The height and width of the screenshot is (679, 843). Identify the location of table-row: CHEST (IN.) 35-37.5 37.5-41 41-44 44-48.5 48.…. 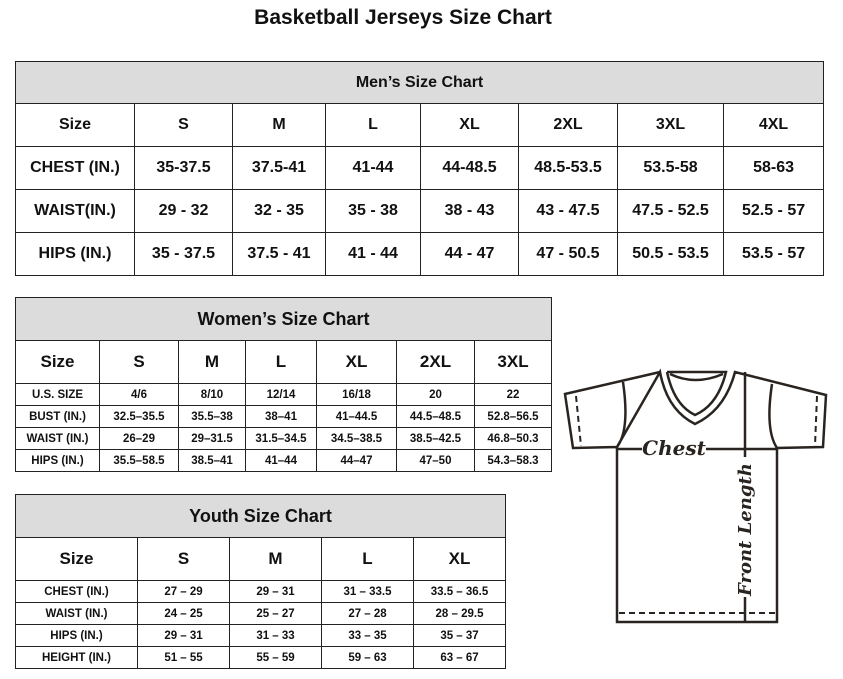
(420, 168).